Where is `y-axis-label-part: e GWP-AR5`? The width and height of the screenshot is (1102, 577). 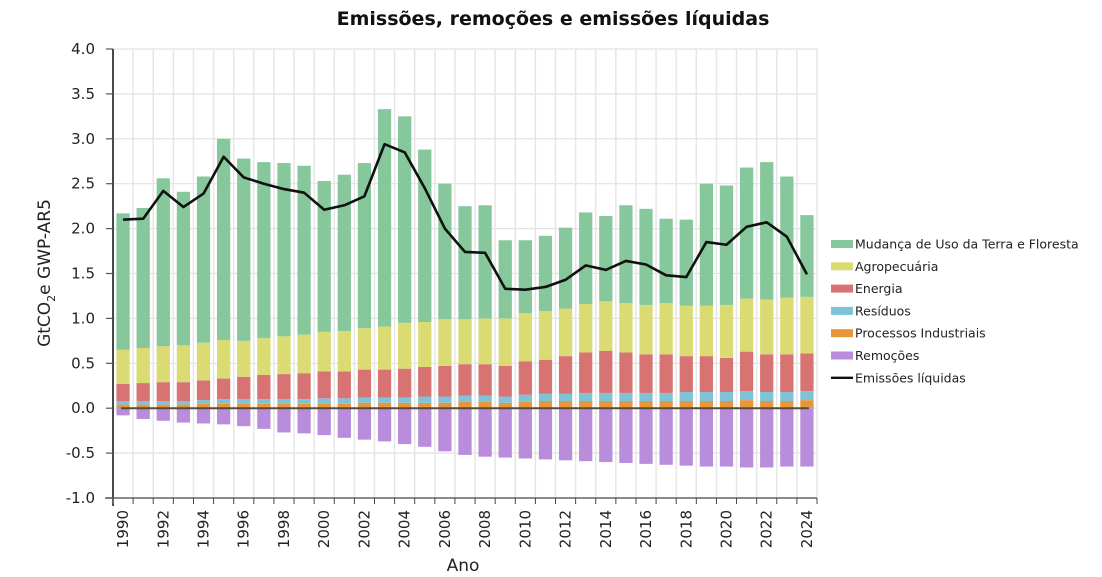 y-axis-label-part: e GWP-AR5 is located at coordinates (45, 247).